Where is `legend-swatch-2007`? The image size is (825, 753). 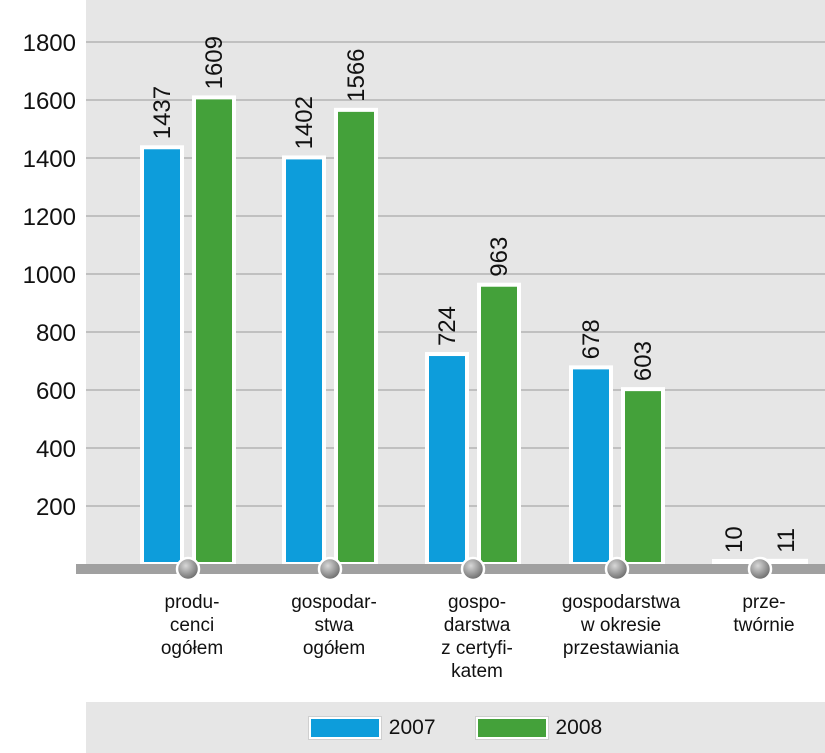 legend-swatch-2007 is located at coordinates (344, 727).